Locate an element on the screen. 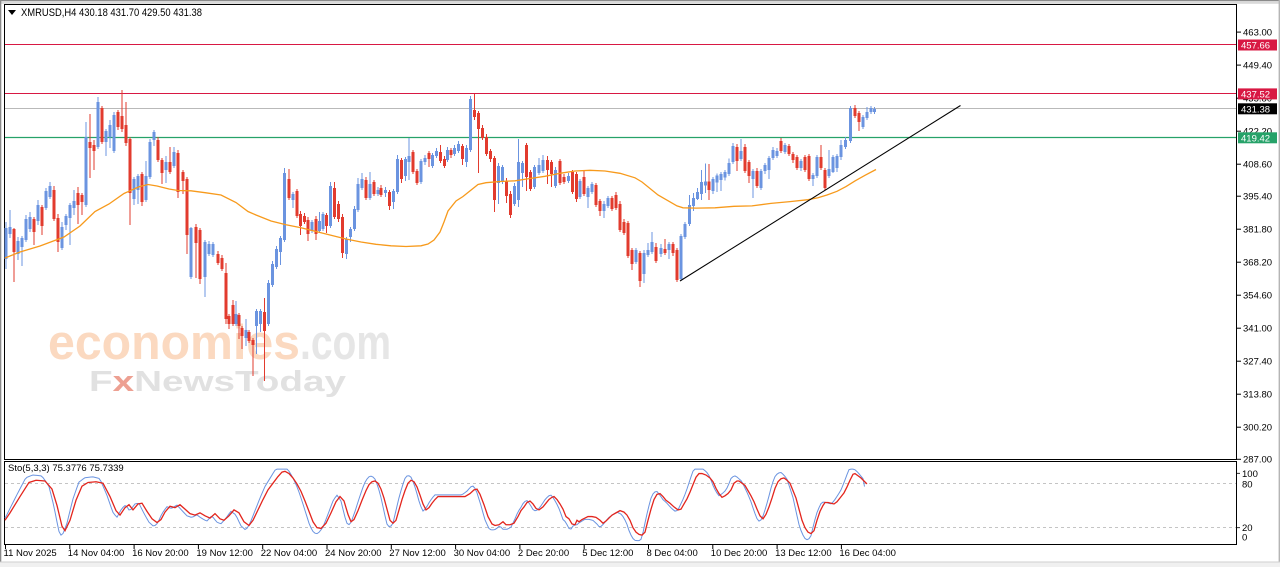 Image resolution: width=1280 pixels, height=572 pixels. svg-text: 5 Dec 12:00 is located at coordinates (607, 553).